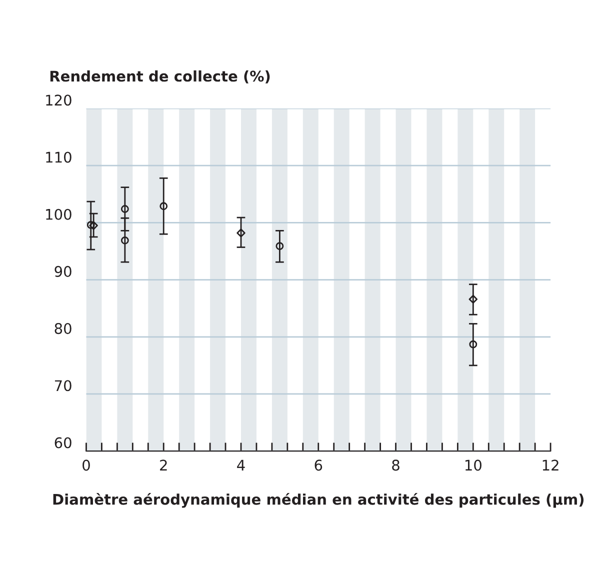 This screenshot has width=603, height=571. Describe the element at coordinates (63, 271) in the screenshot. I see `y-tick-label: 90` at that location.